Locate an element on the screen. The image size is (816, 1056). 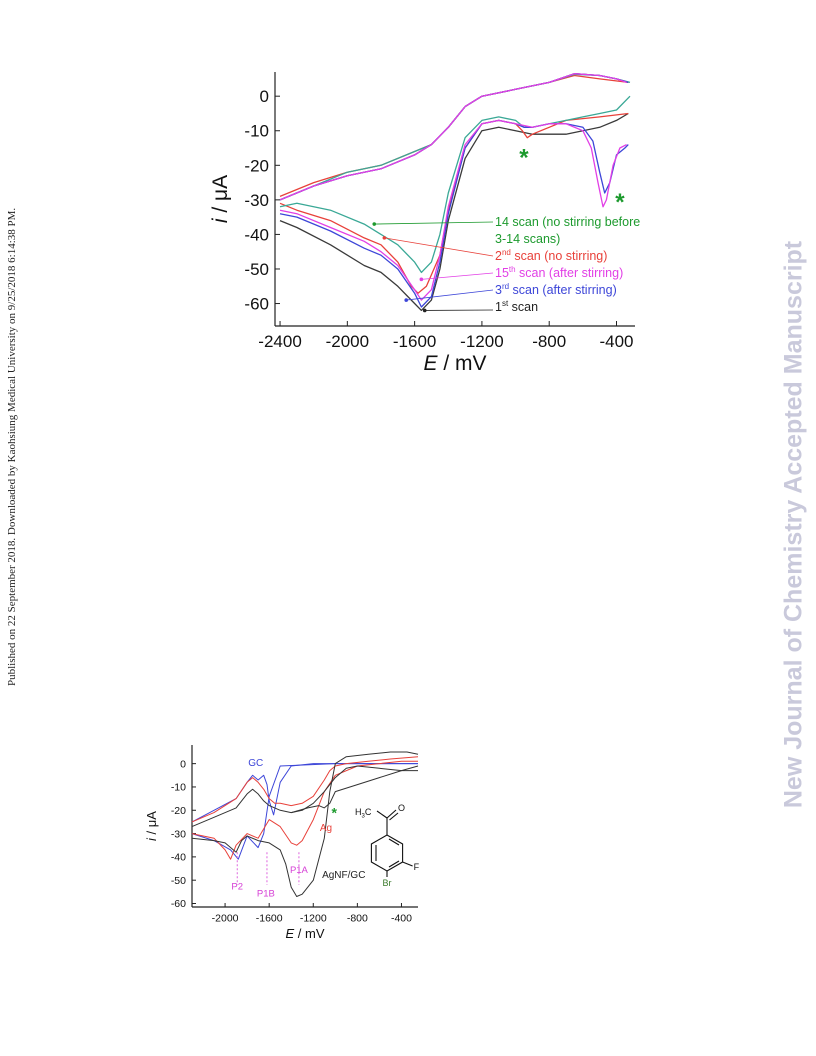
x-tick-label: -2400 is located at coordinates (279, 341).